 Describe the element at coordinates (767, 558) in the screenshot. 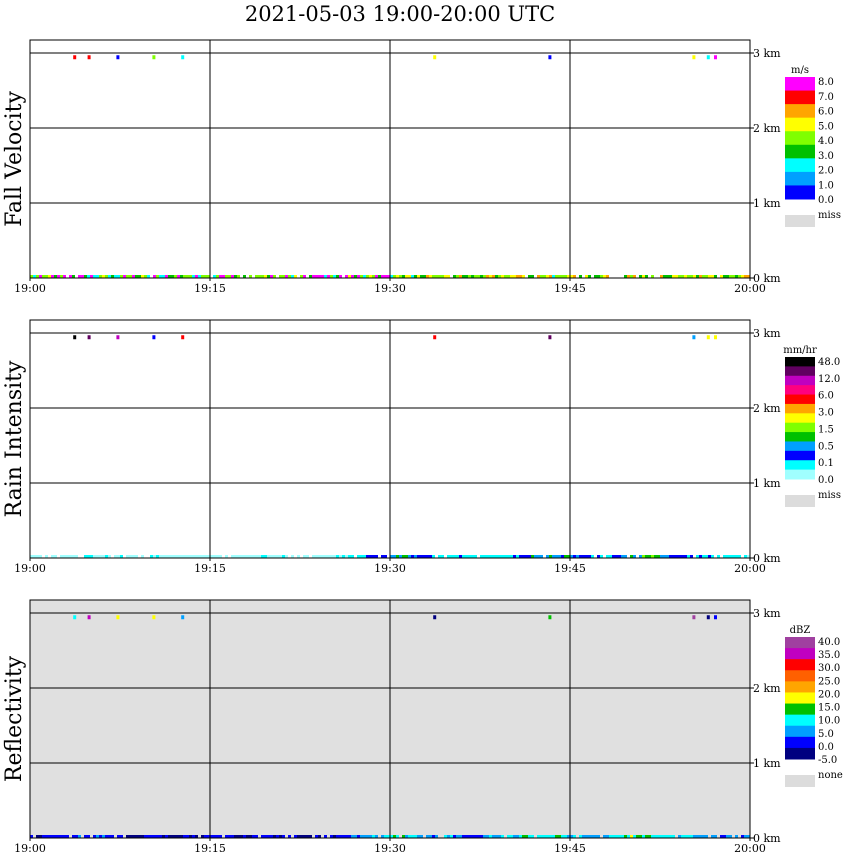

I see `y-tick-label: 0 km` at that location.